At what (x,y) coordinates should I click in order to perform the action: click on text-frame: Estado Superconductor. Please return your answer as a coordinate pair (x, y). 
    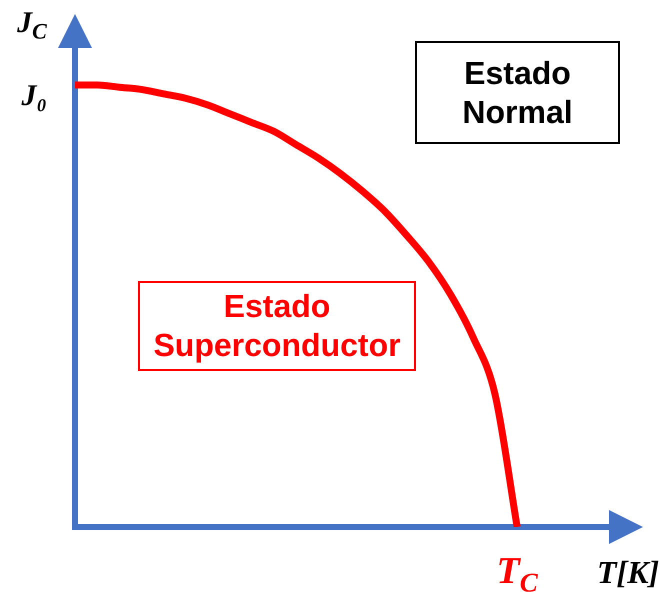
    Looking at the image, I should click on (277, 326).